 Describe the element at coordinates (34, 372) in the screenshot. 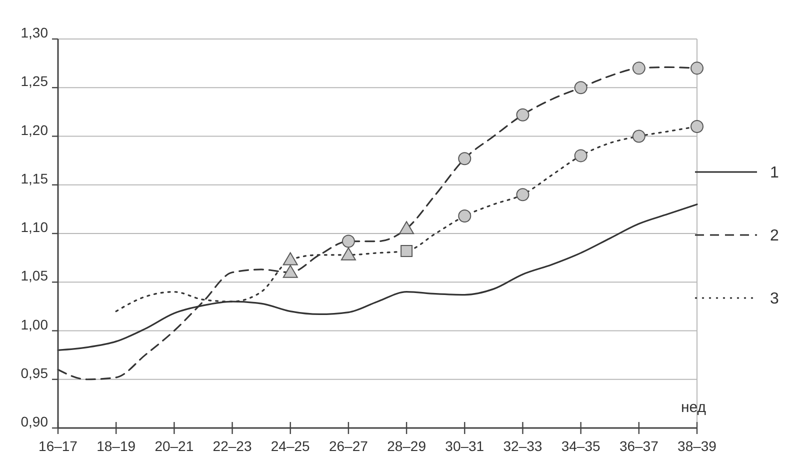

I see `y-tick-label: 0,95` at that location.